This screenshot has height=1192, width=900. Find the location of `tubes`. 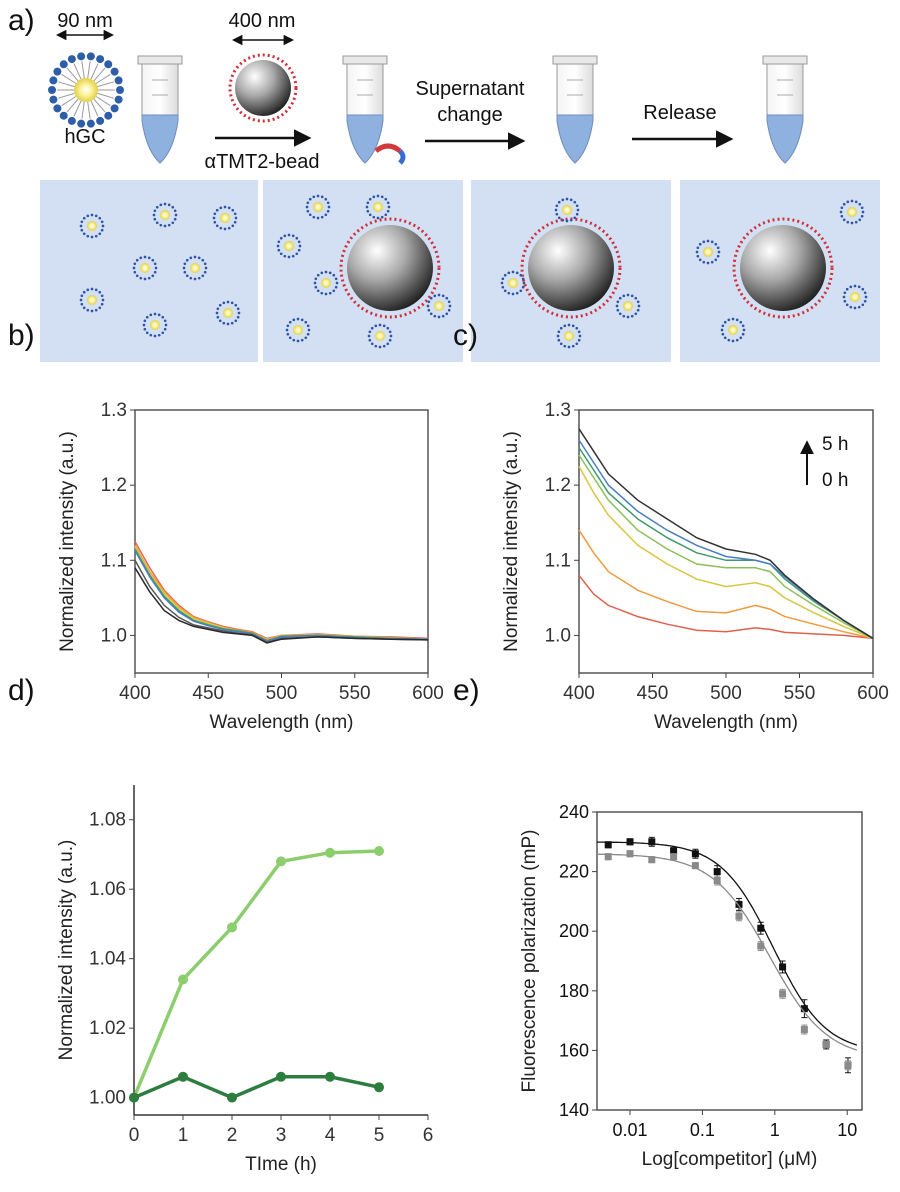

tubes is located at coordinates (472, 109).